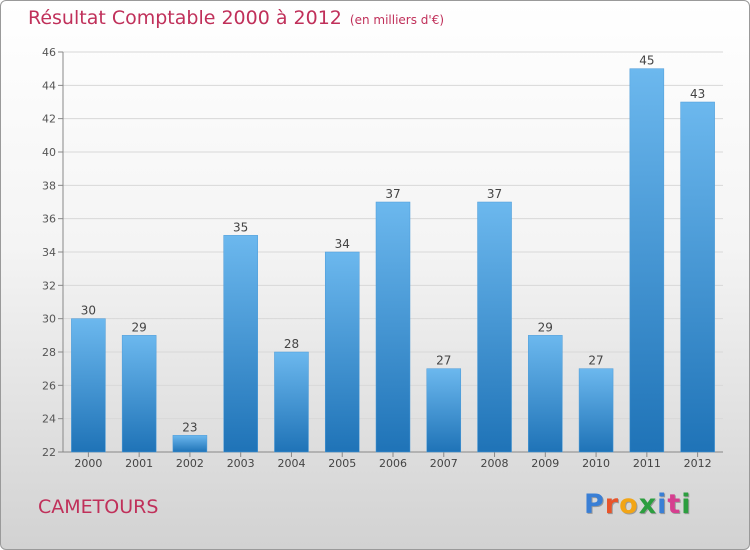 This screenshot has height=550, width=750. What do you see at coordinates (648, 504) in the screenshot?
I see `logo-letter: x` at bounding box center [648, 504].